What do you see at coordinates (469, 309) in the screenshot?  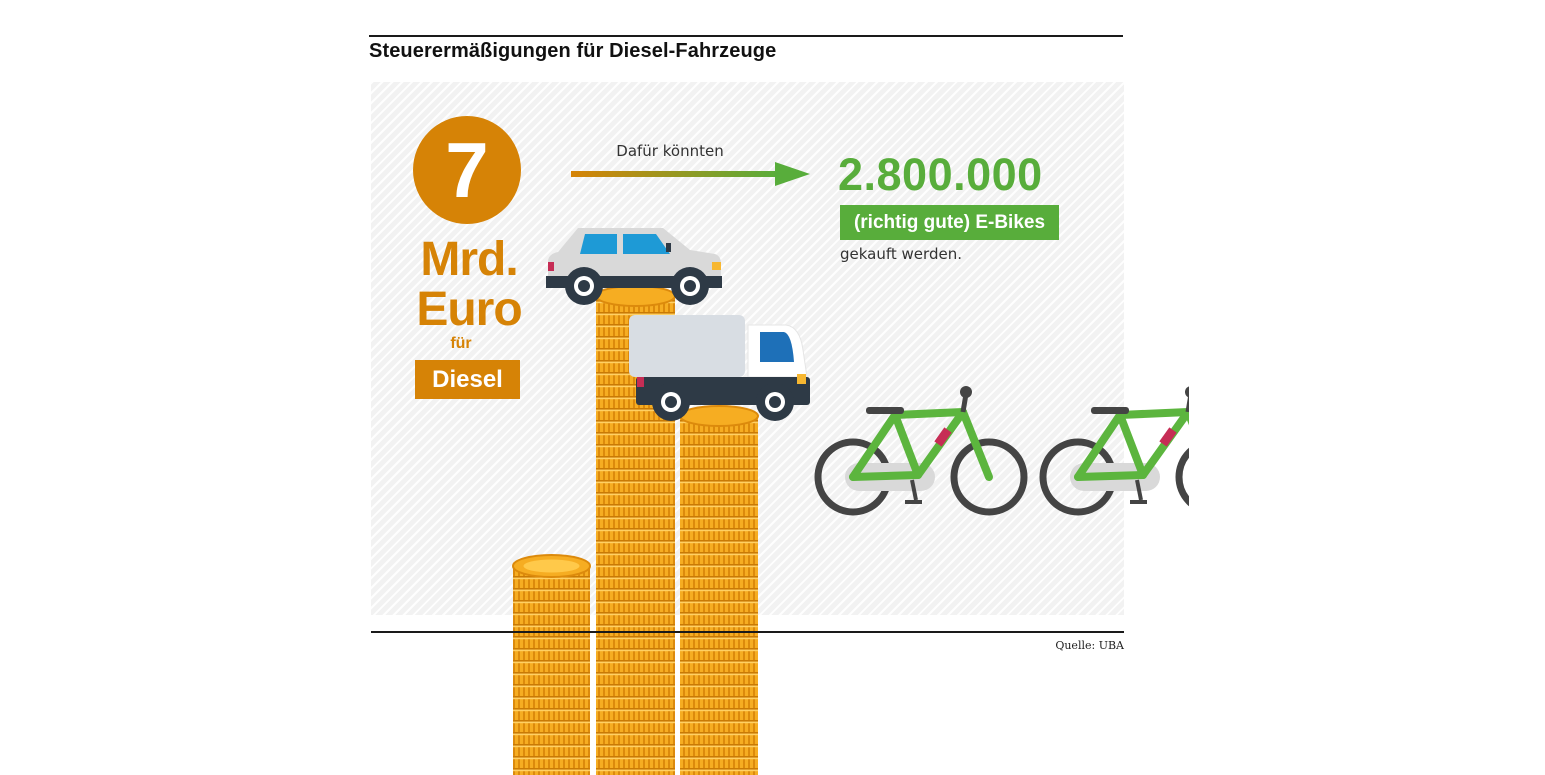 I see `amount-unit-euro: Euro` at bounding box center [469, 309].